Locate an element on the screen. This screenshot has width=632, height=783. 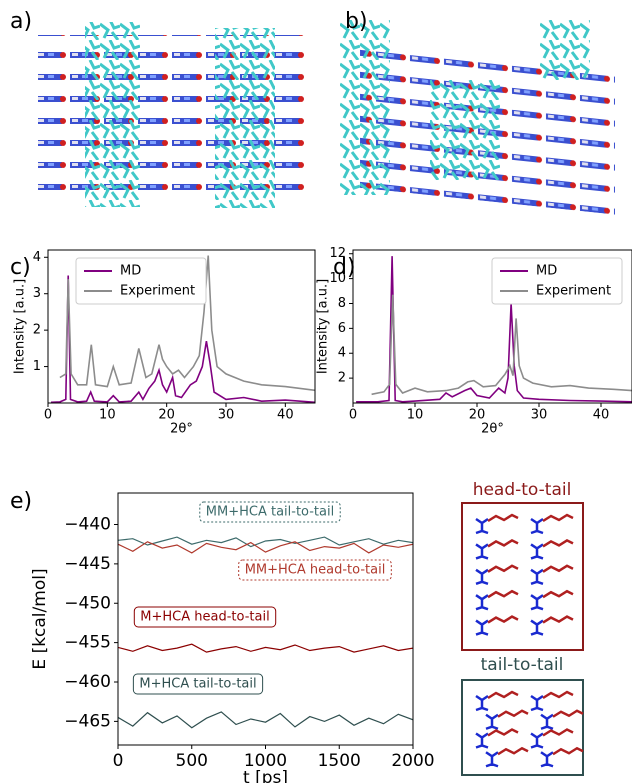
y-tick-label: 6 is located at coordinates (342, 328).